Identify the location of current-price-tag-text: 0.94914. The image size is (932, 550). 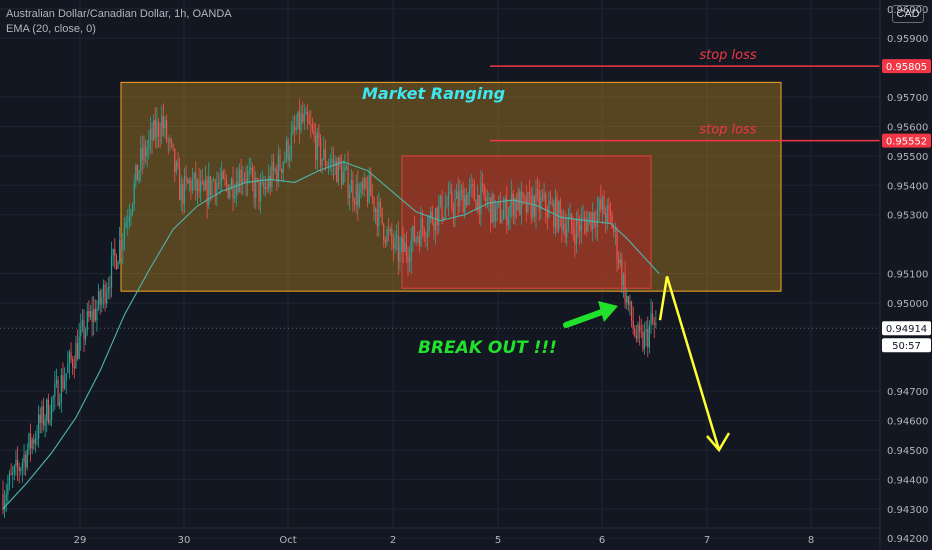
(906, 329).